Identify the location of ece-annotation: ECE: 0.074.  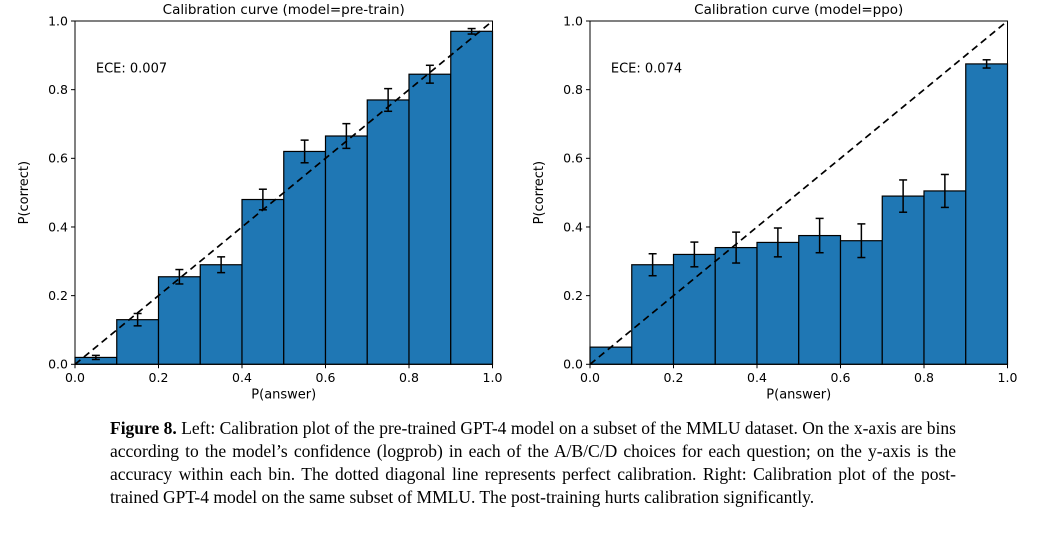
(646, 68).